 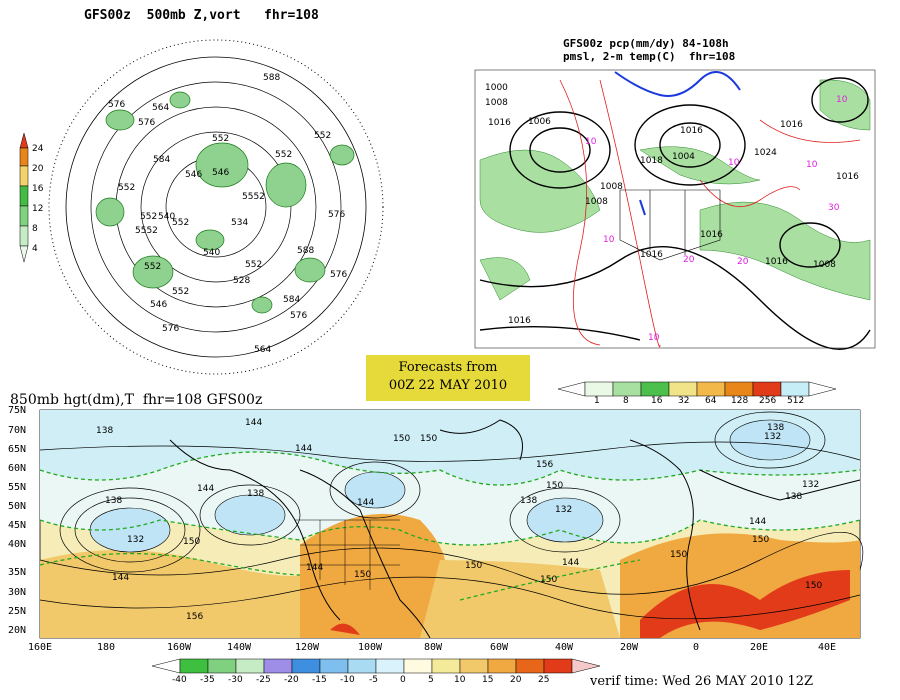 What do you see at coordinates (564, 647) in the screenshot?
I see `lon-label: 40W` at bounding box center [564, 647].